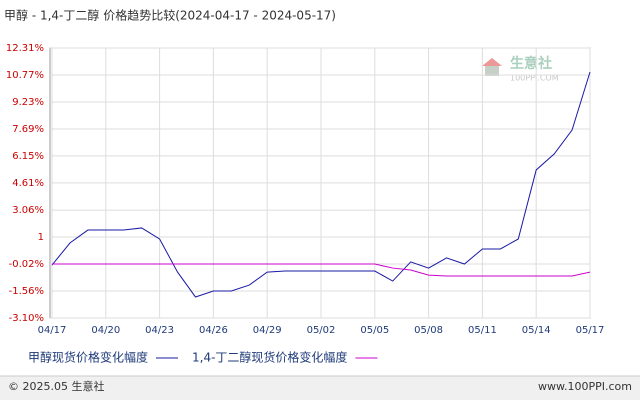 This screenshot has height=400, width=640. I want to click on y-tick-label: 1, so click(41, 237).